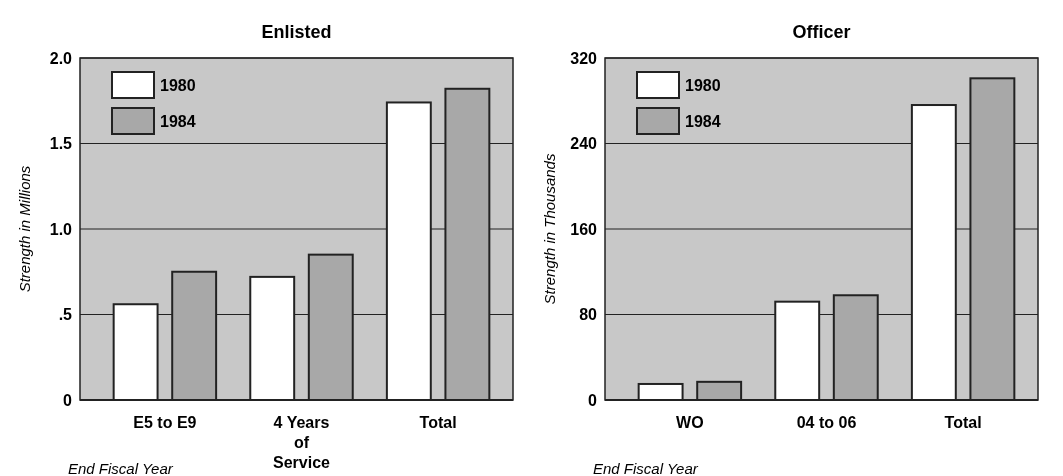 This screenshot has width=1063, height=476. Describe the element at coordinates (61, 58) in the screenshot. I see `y-tick-label: 2.0` at that location.